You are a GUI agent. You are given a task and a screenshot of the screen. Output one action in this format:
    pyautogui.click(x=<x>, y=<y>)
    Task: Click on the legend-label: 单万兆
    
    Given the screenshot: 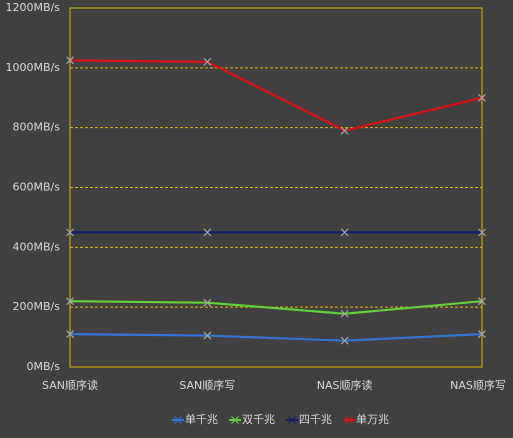 What is the action you would take?
    pyautogui.click(x=372, y=419)
    